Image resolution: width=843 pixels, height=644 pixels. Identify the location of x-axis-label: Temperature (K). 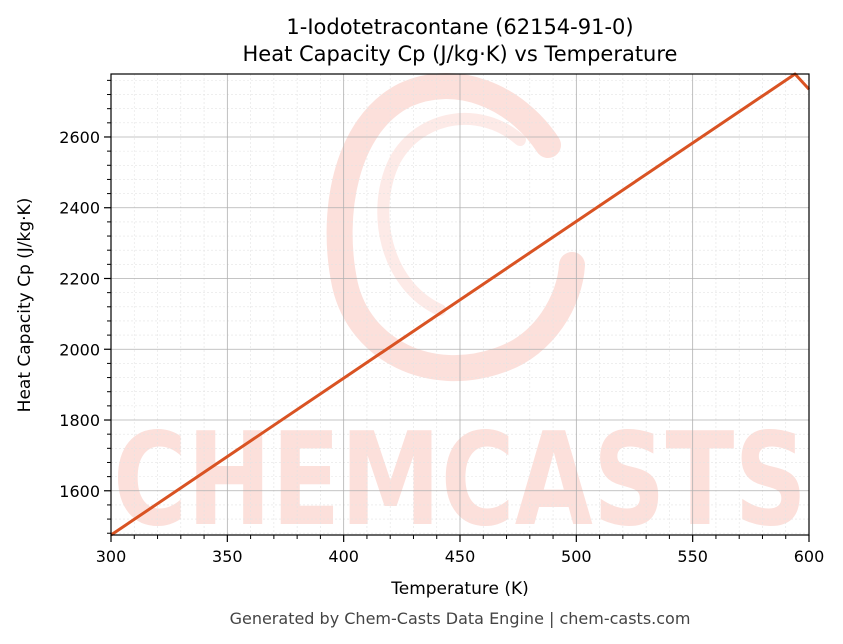
(459, 589).